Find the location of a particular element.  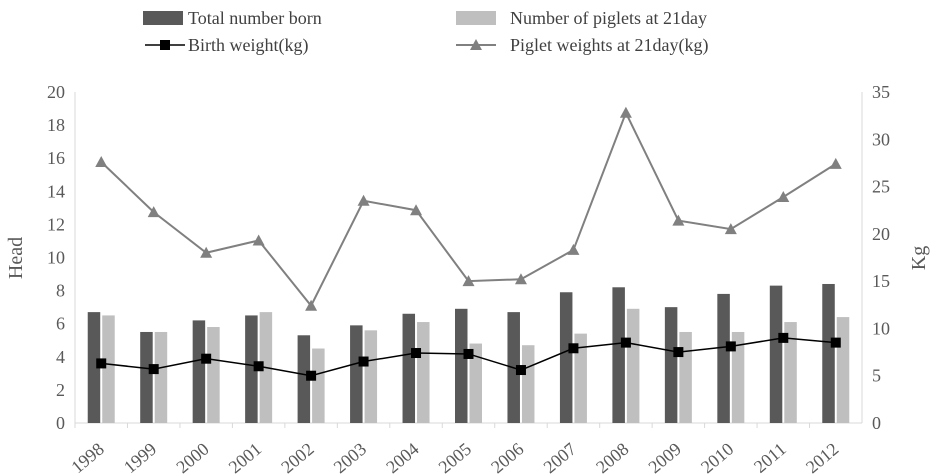

x-tick-label: 2003 is located at coordinates (350, 456).